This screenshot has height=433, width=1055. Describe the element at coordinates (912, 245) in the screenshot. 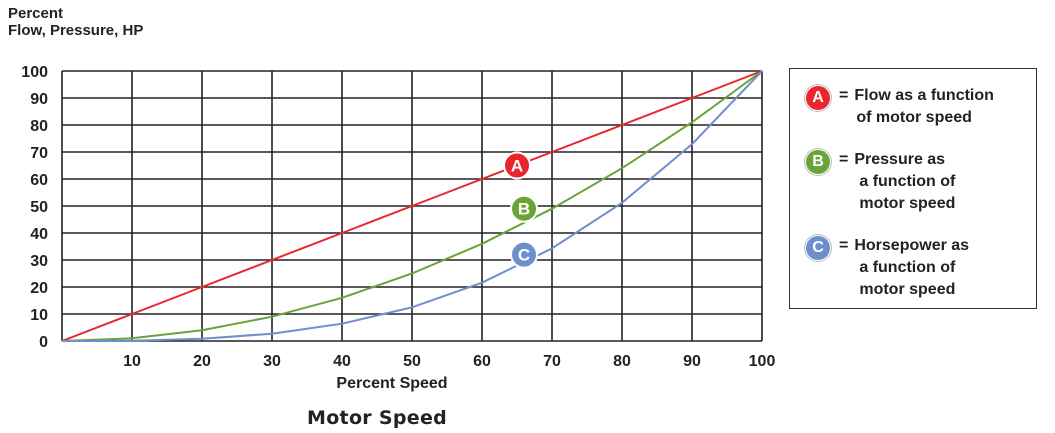

I see `legend-line: Horsepower as` at that location.